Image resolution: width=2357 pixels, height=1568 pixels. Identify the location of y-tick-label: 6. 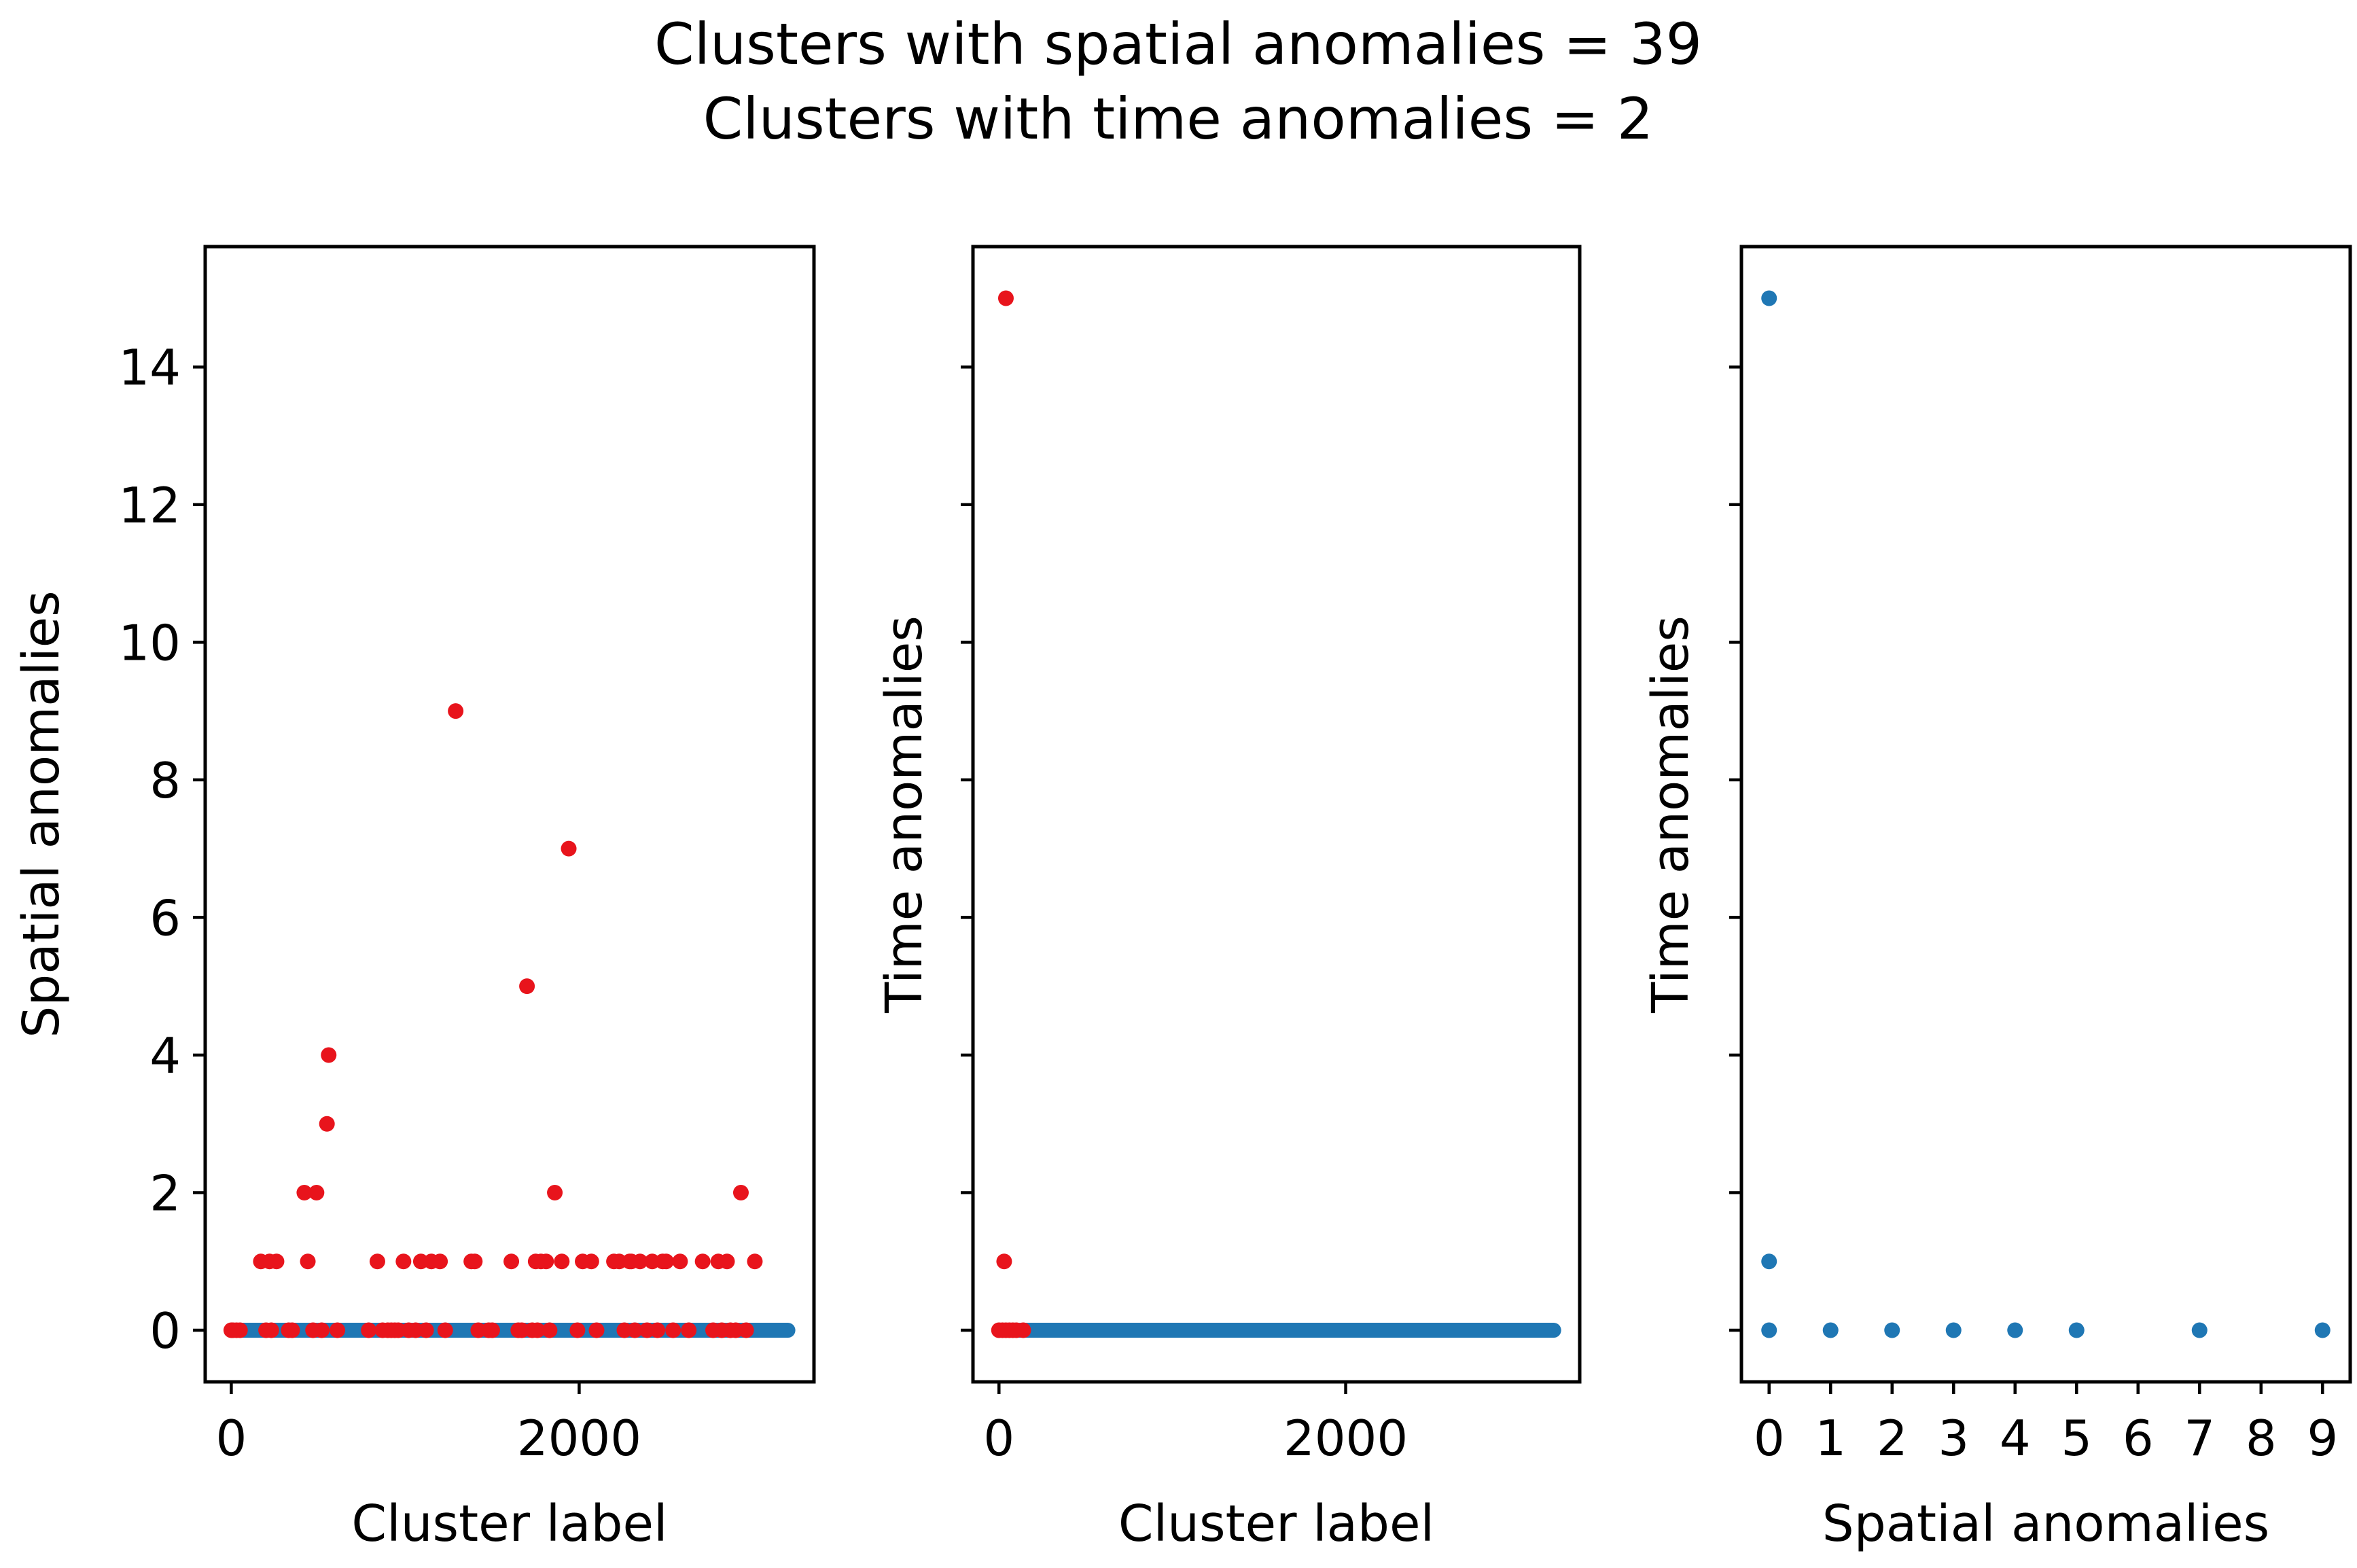
(165, 918).